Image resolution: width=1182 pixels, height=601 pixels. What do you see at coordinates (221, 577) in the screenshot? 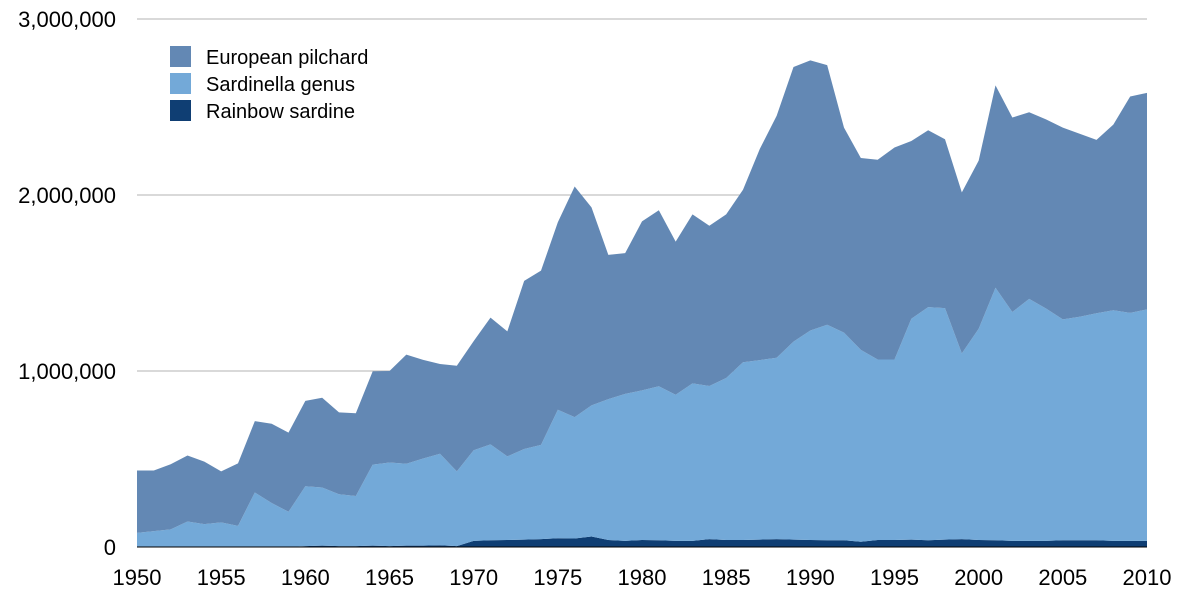
I see `x-tick-label: 1955` at bounding box center [221, 577].